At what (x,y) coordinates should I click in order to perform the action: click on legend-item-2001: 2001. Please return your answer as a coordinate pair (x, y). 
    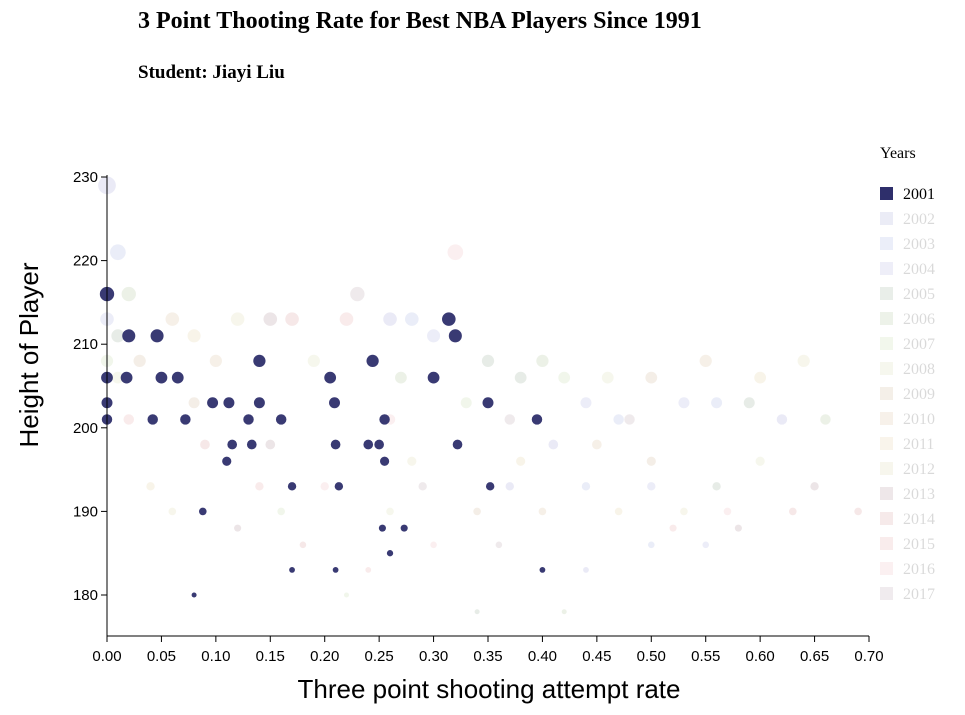
    Looking at the image, I should click on (907, 194).